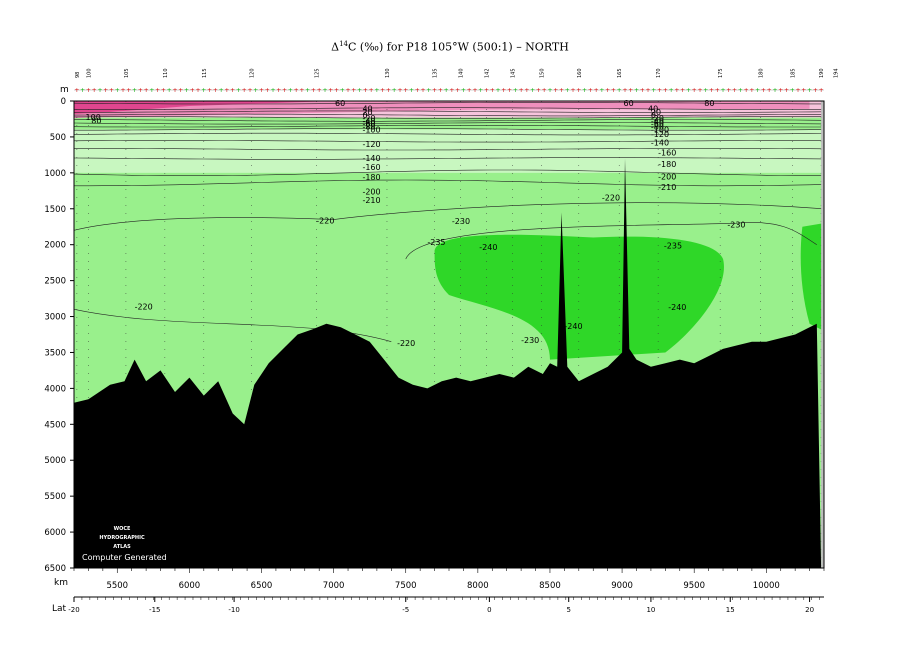  I want to click on x-tick-label: 6500, so click(262, 586).